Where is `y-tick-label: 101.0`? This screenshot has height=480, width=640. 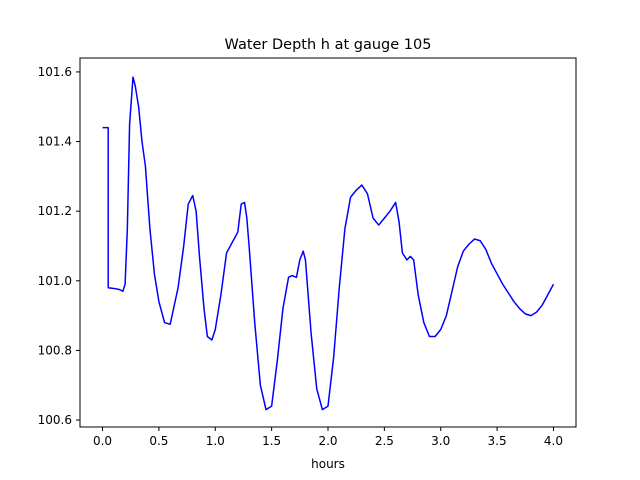 y-tick-label: 101.0 is located at coordinates (55, 281).